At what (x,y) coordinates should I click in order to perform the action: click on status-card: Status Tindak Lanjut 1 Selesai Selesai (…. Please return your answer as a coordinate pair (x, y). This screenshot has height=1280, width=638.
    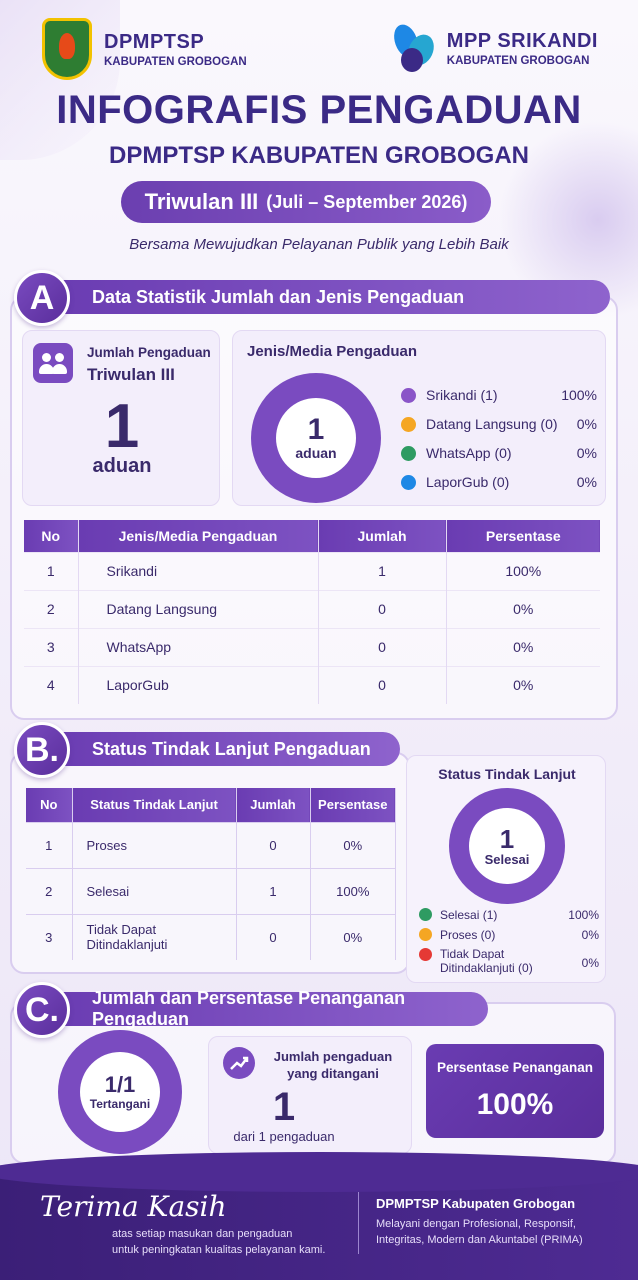
    Looking at the image, I should click on (506, 869).